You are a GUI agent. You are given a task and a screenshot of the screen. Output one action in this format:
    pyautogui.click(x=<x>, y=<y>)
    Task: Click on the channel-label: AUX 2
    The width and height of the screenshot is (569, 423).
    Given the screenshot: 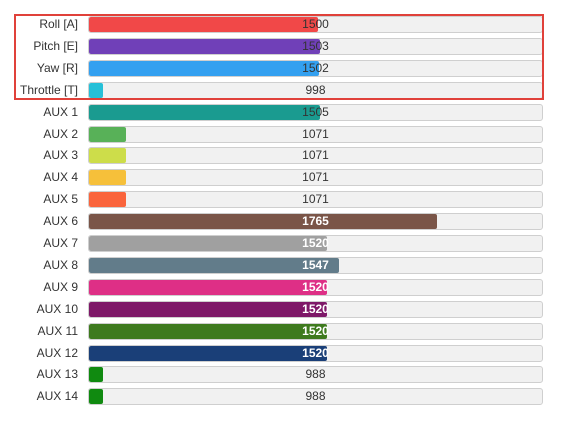 What is the action you would take?
    pyautogui.click(x=60, y=134)
    